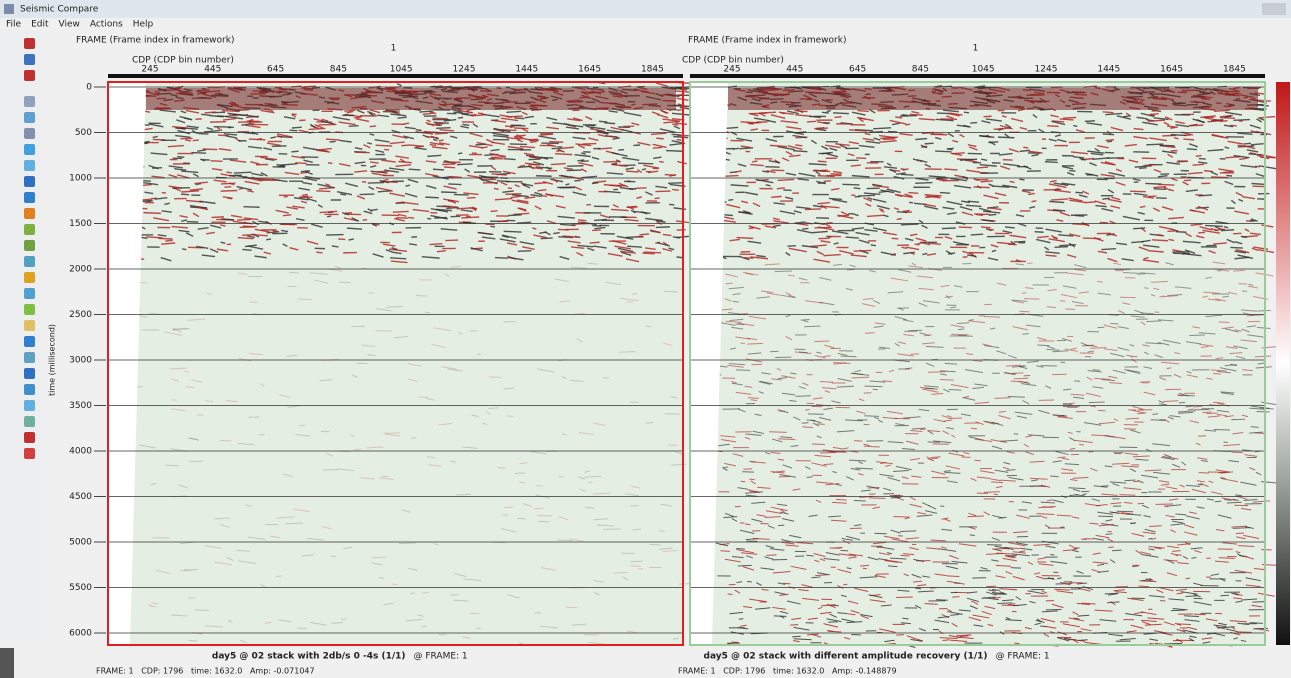 The height and width of the screenshot is (678, 1291). What do you see at coordinates (731, 70) in the screenshot?
I see `cdp-tick-label: 245` at bounding box center [731, 70].